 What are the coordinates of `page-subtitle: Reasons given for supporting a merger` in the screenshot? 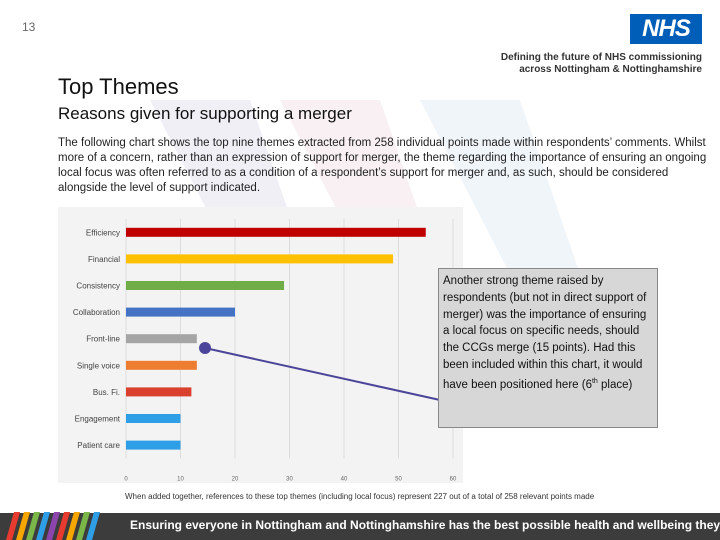 It's located at (205, 113).